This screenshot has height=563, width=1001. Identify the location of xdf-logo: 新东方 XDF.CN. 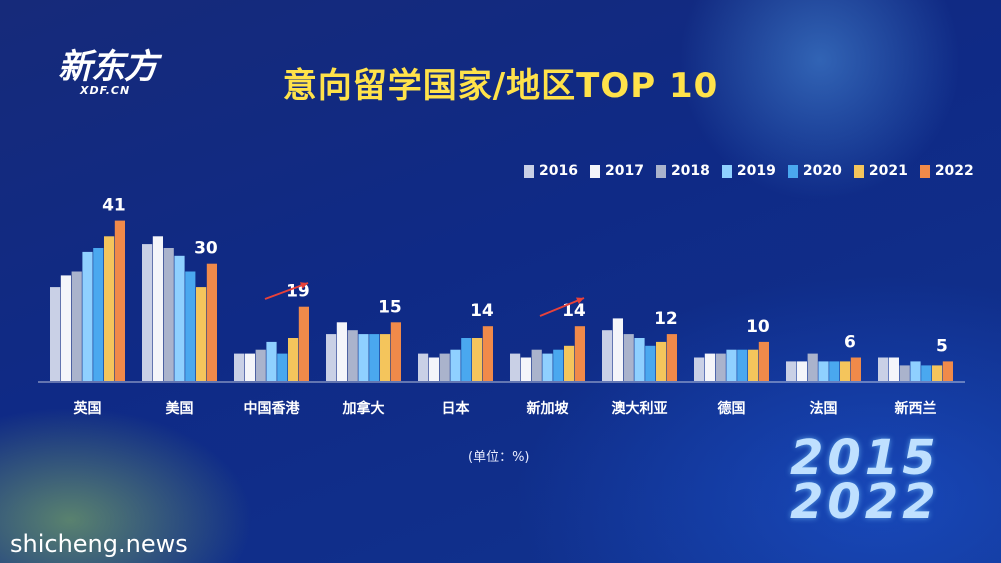
(108, 72).